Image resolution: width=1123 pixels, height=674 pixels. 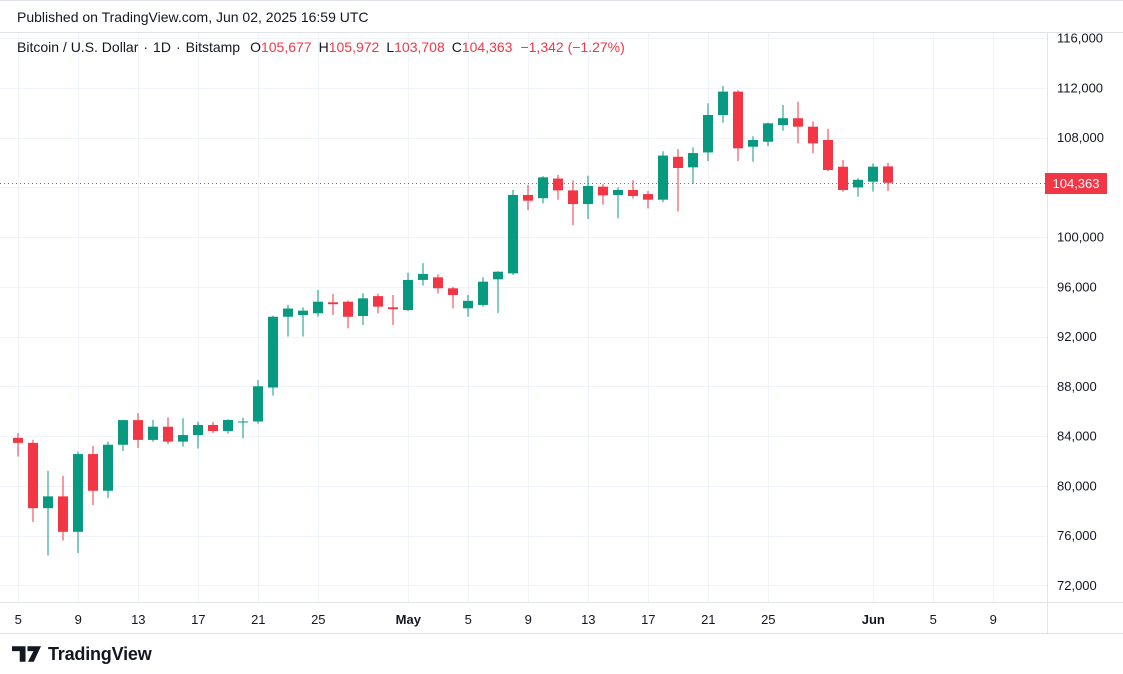 What do you see at coordinates (1077, 386) in the screenshot?
I see `price-tick-label: 88,000` at bounding box center [1077, 386].